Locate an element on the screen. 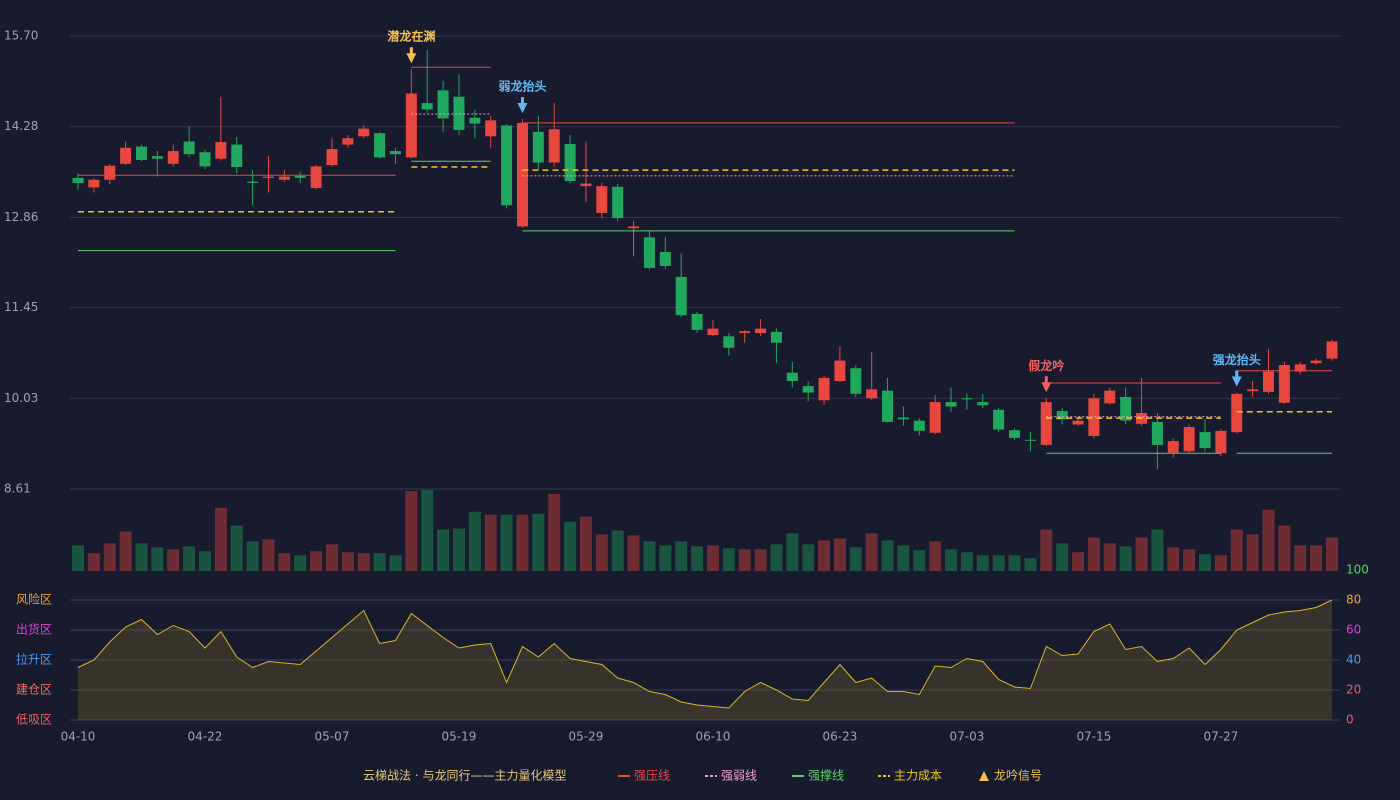 The height and width of the screenshot is (800, 1400). y-tick-label: 12.86 is located at coordinates (21, 217).